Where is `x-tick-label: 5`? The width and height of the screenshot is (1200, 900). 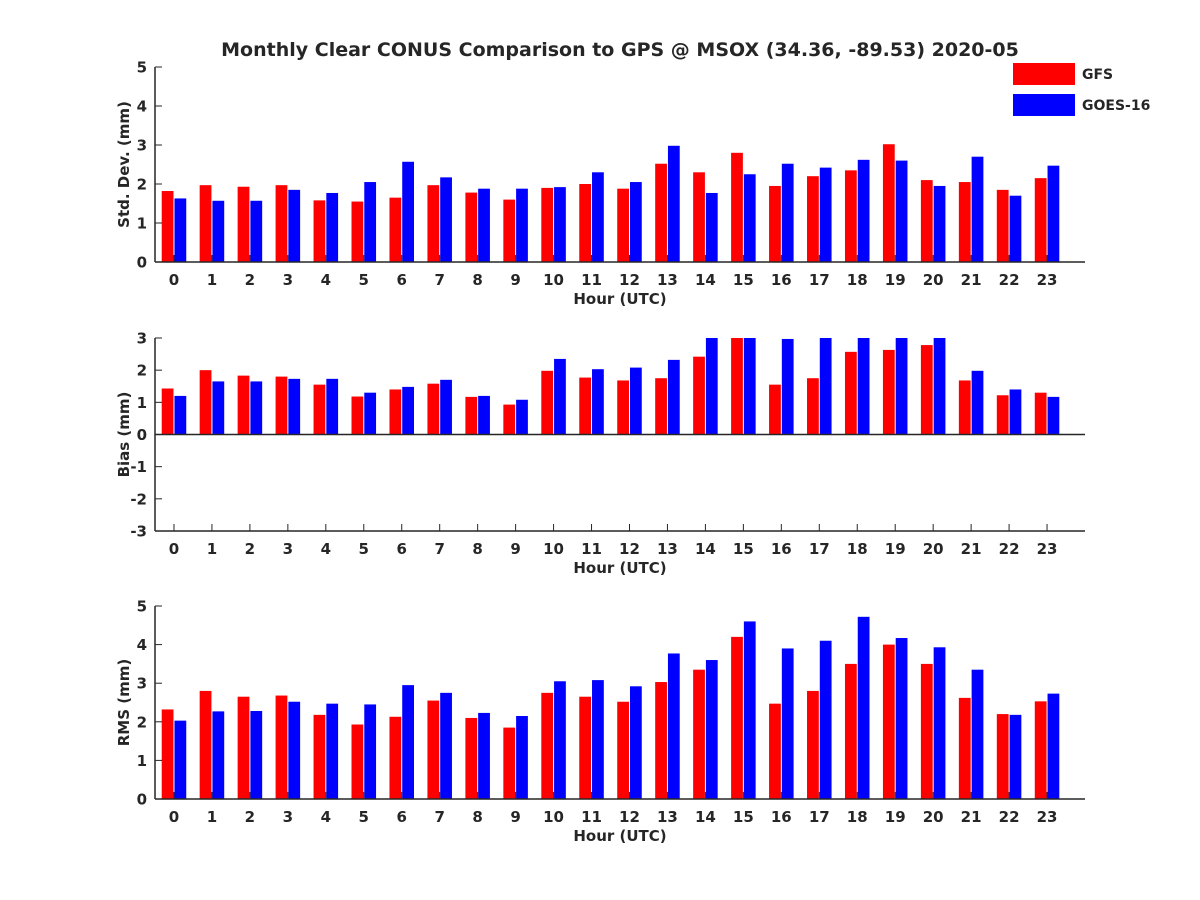 x-tick-label: 5 is located at coordinates (364, 280).